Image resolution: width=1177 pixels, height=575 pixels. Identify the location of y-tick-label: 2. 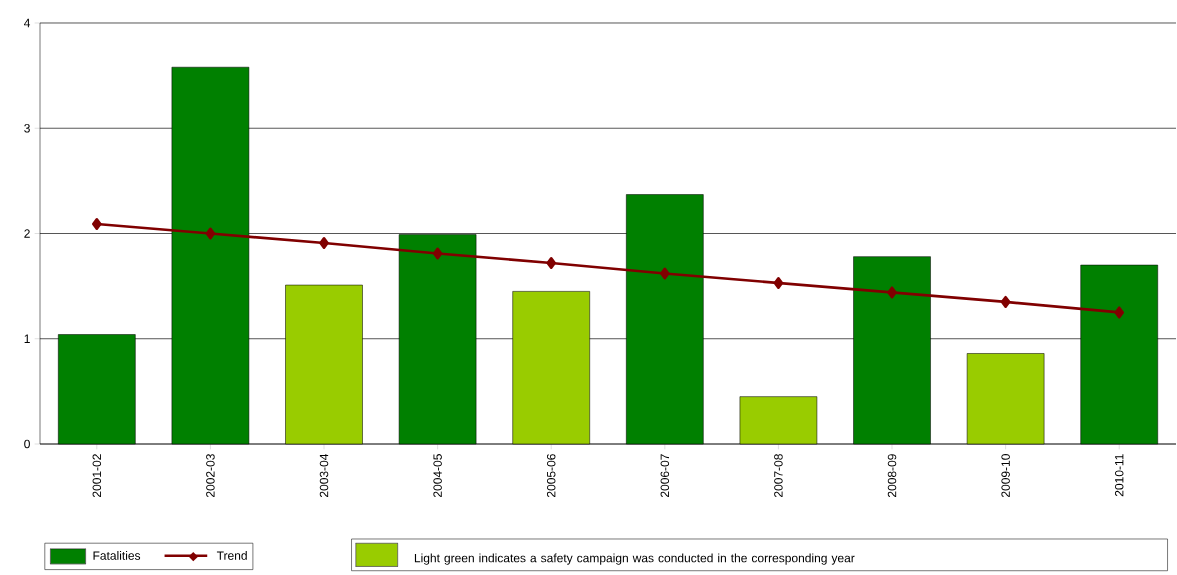
(27, 233).